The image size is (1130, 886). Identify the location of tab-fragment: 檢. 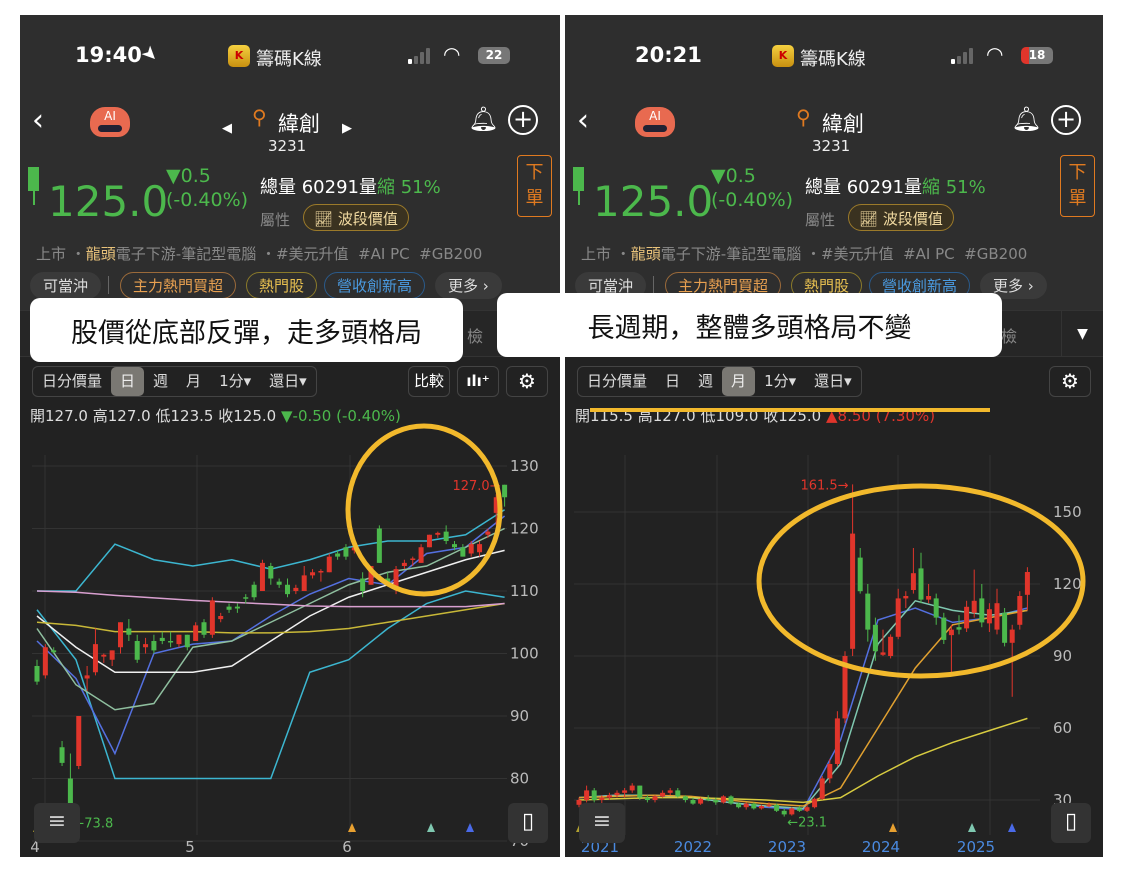
(475, 336).